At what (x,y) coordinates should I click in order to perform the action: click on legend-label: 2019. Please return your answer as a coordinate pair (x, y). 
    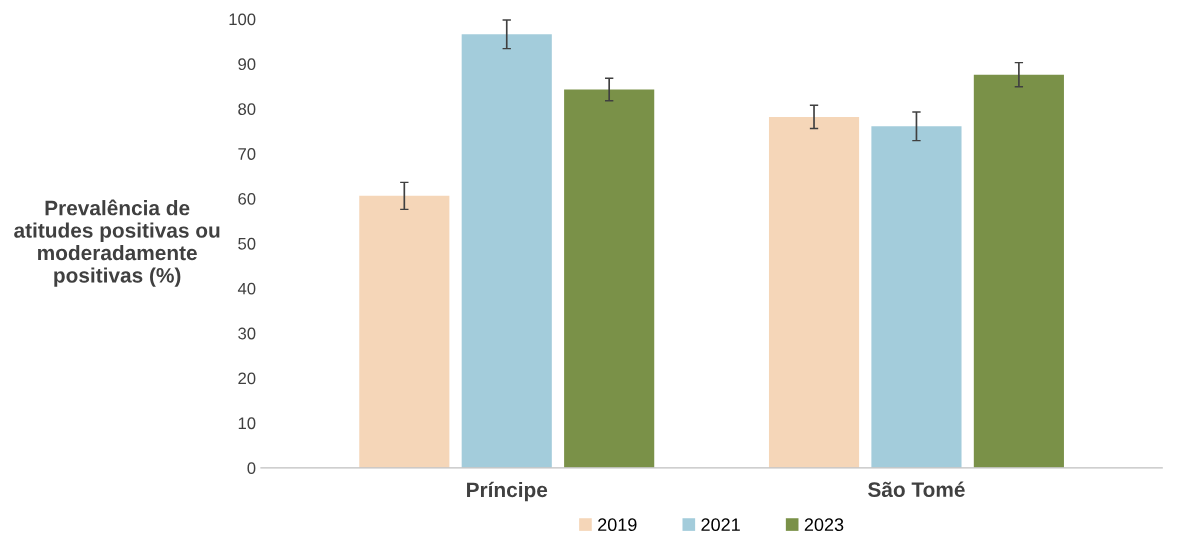
    Looking at the image, I should click on (617, 525).